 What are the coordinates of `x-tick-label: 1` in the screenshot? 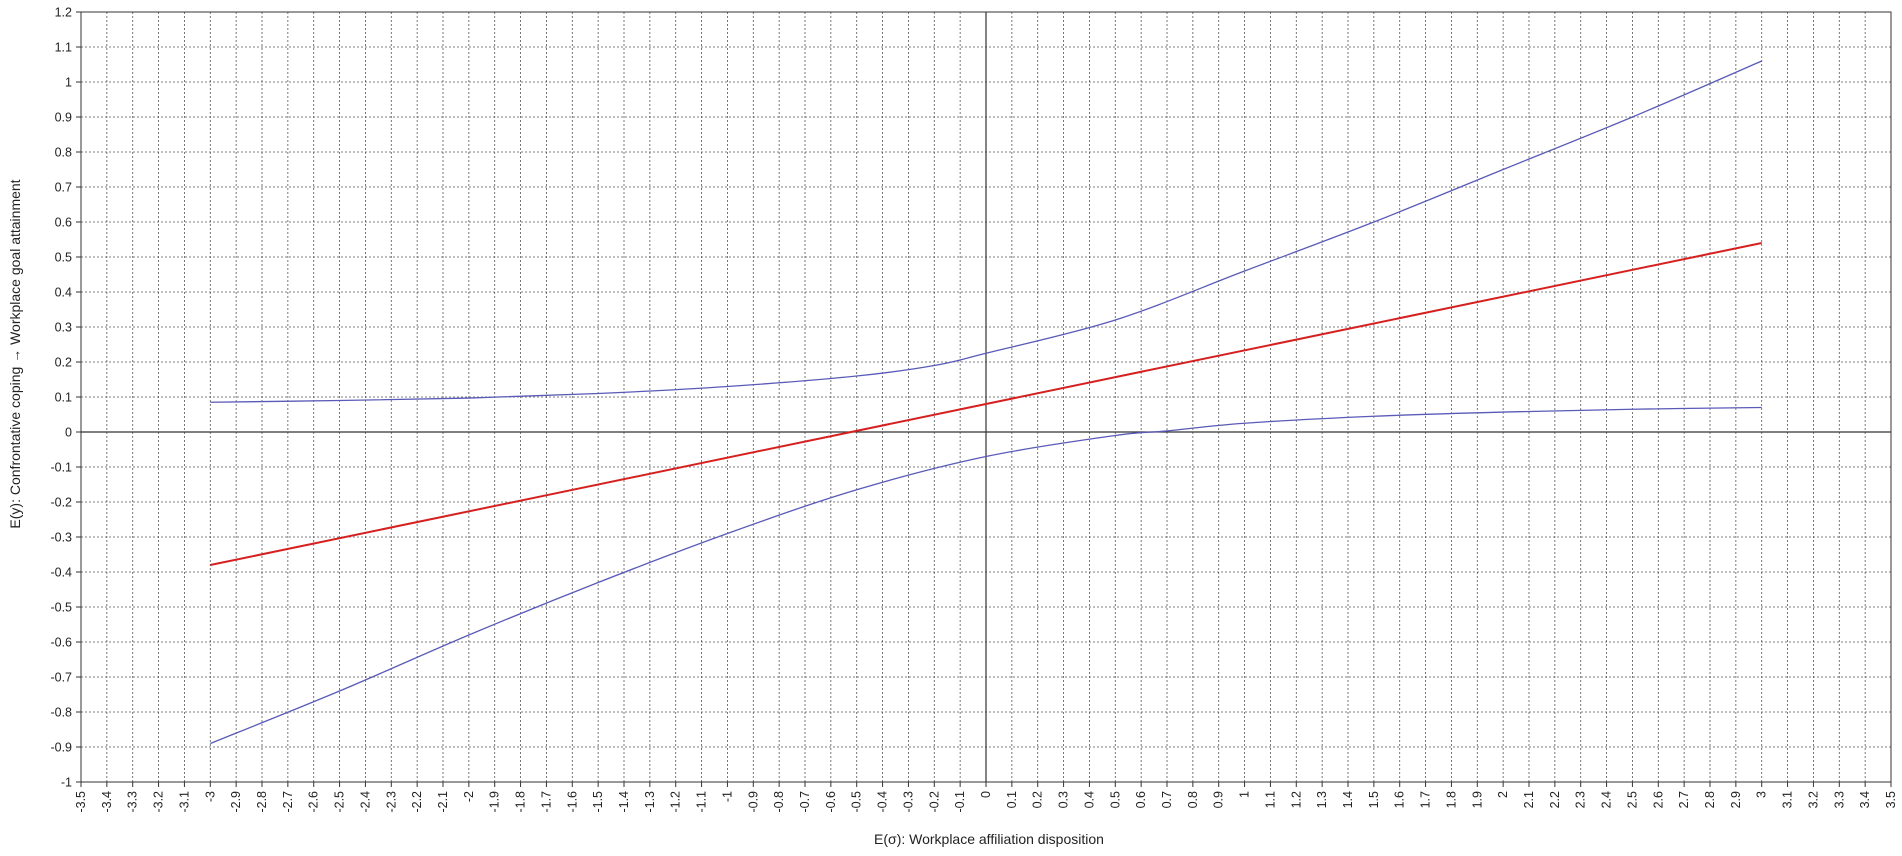 It's located at (1245, 794).